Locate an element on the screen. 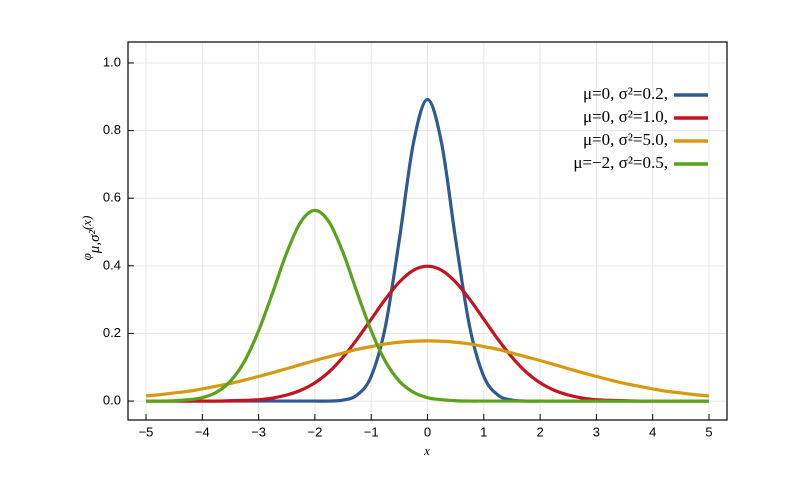 This screenshot has width=800, height=500. x-tick-label: 3 is located at coordinates (596, 431).